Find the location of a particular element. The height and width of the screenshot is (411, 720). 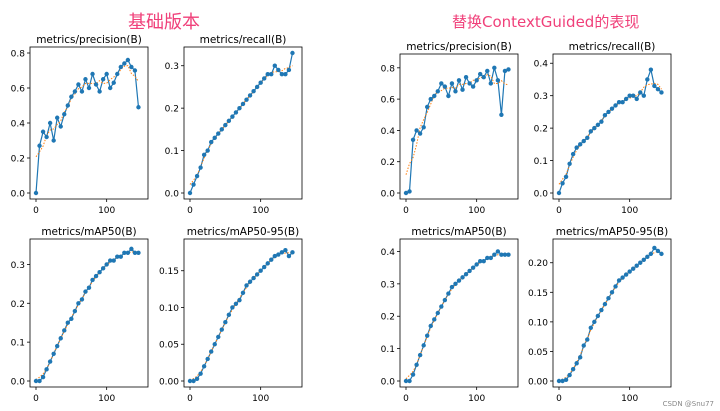

y-tick-label: 0.8 is located at coordinates (18, 55).